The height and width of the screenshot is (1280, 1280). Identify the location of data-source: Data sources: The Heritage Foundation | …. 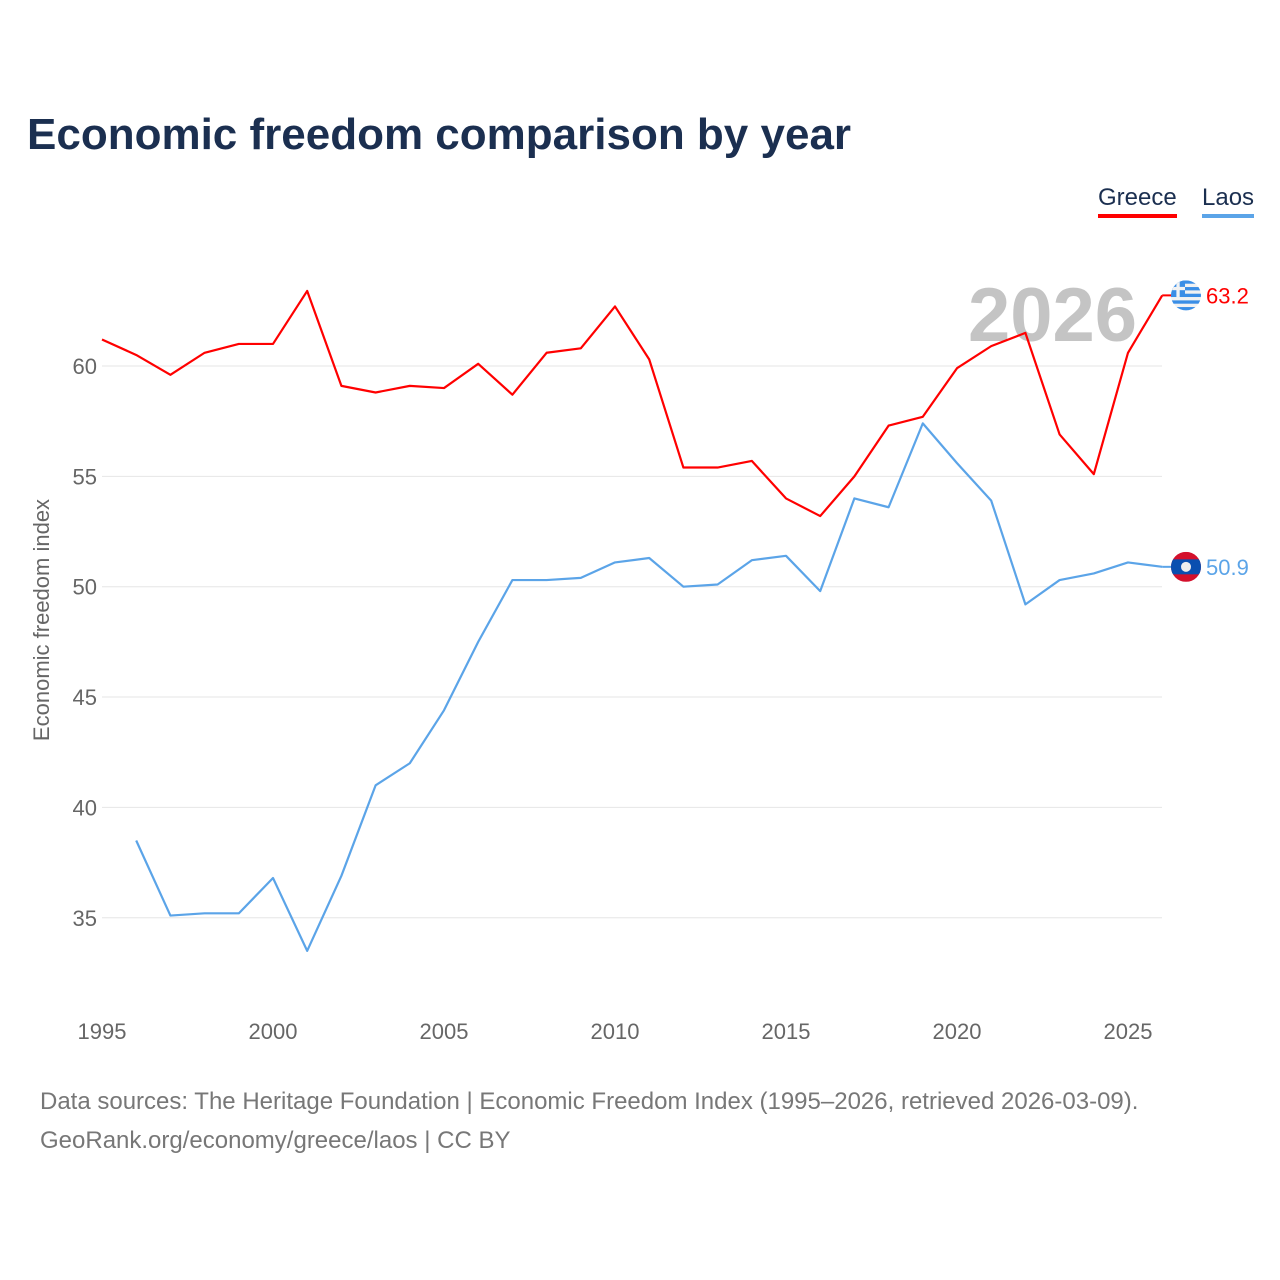
(589, 1101).